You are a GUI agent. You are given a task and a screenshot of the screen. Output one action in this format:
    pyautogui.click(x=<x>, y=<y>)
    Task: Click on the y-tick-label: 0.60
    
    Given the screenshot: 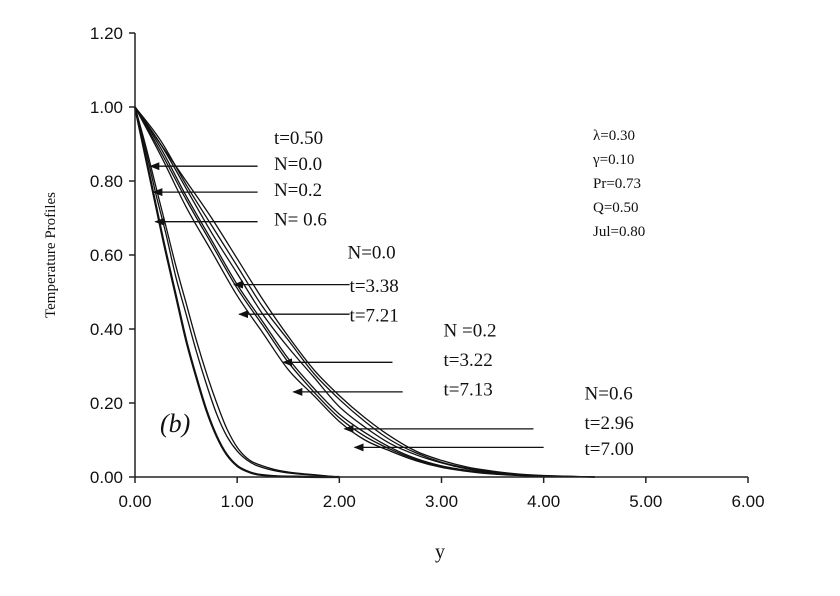 What is the action you would take?
    pyautogui.click(x=106, y=255)
    